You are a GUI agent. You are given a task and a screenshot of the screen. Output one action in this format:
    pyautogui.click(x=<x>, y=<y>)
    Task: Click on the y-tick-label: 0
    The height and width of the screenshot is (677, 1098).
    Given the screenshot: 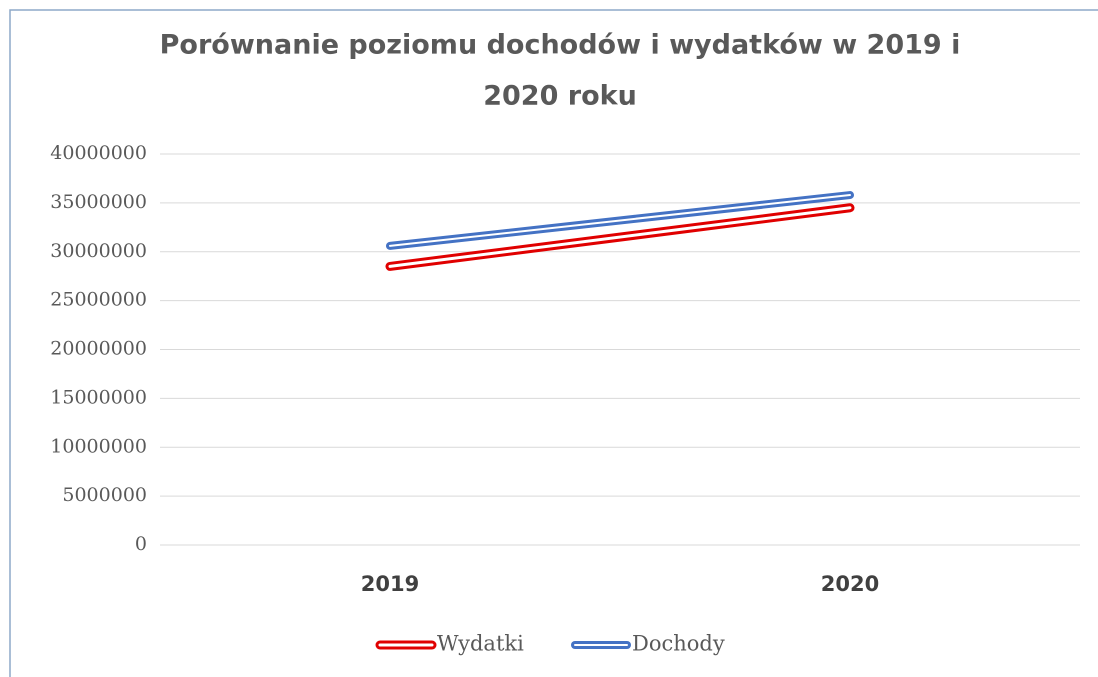 What is the action you would take?
    pyautogui.click(x=141, y=544)
    